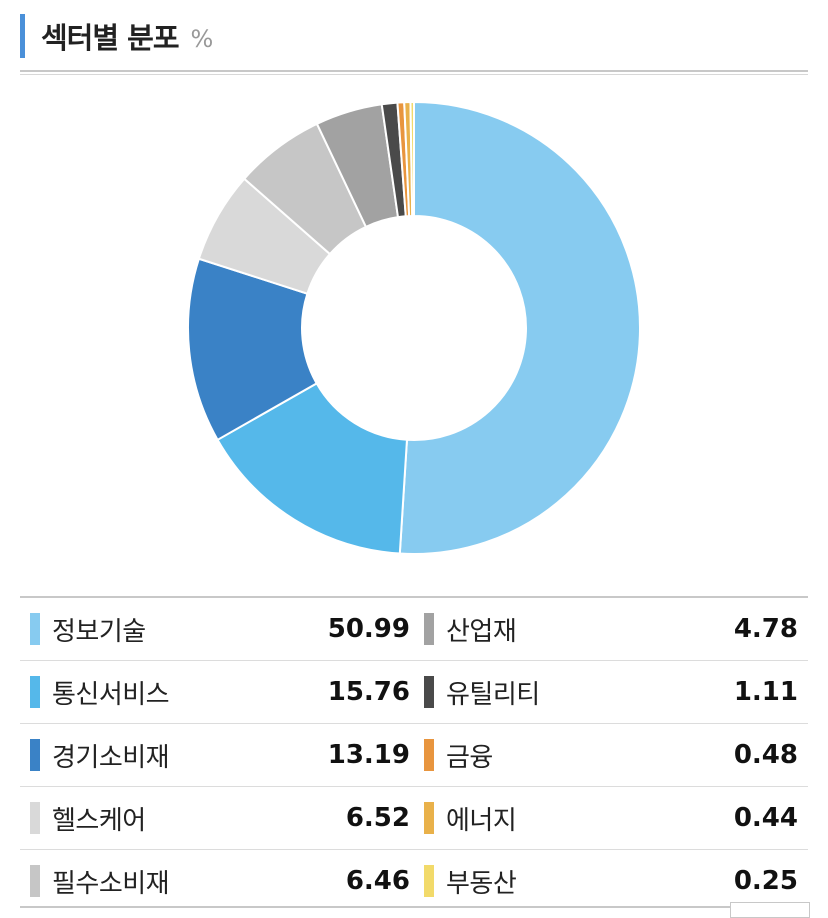 The width and height of the screenshot is (828, 918). Describe the element at coordinates (368, 692) in the screenshot. I see `legend-value: 15.76` at that location.